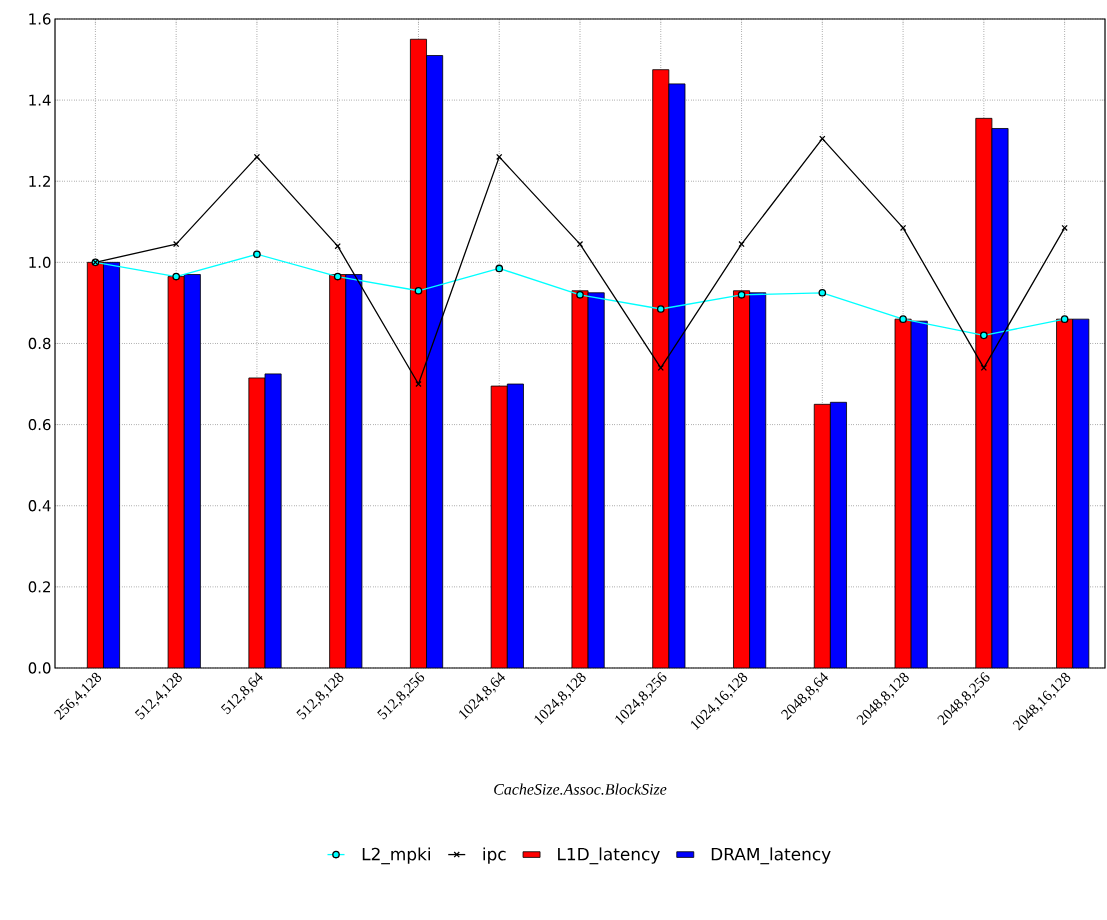 This screenshot has width=1107, height=920. What do you see at coordinates (771, 856) in the screenshot?
I see `legend-label: DRAM_latency` at bounding box center [771, 856].